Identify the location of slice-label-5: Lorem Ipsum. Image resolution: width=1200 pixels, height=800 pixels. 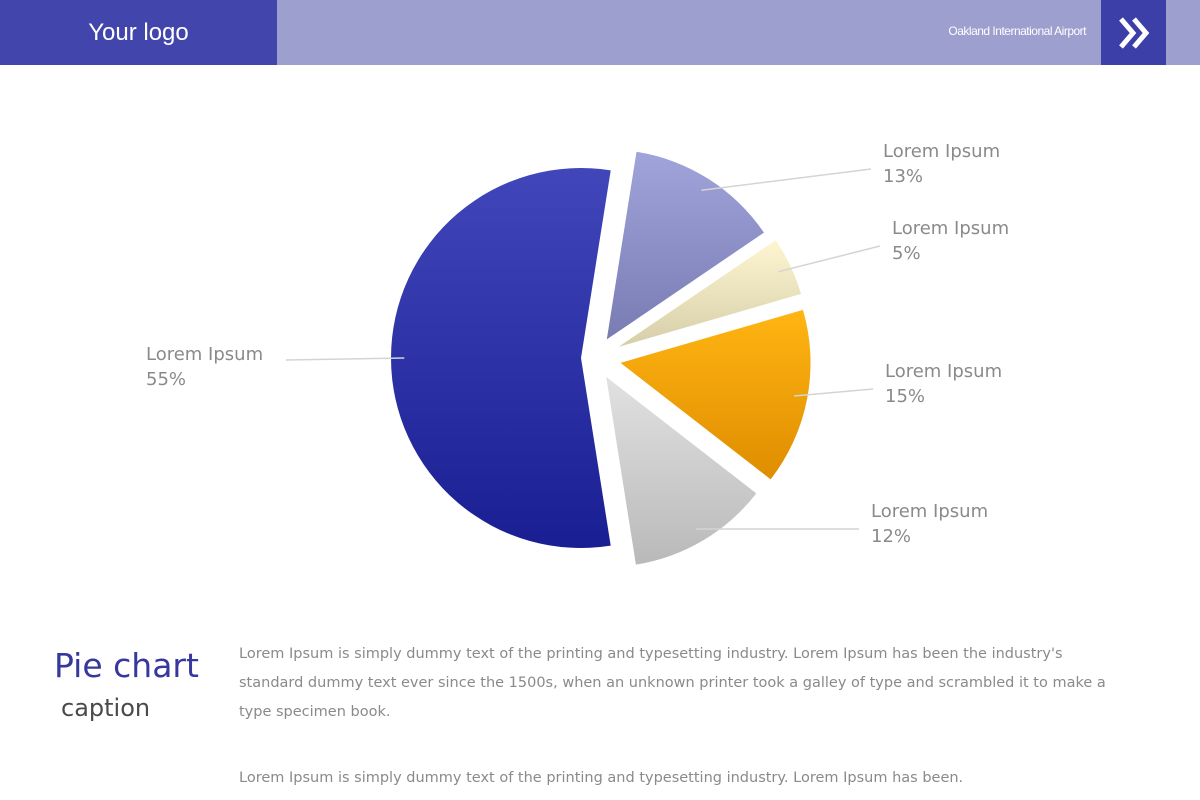
(929, 511).